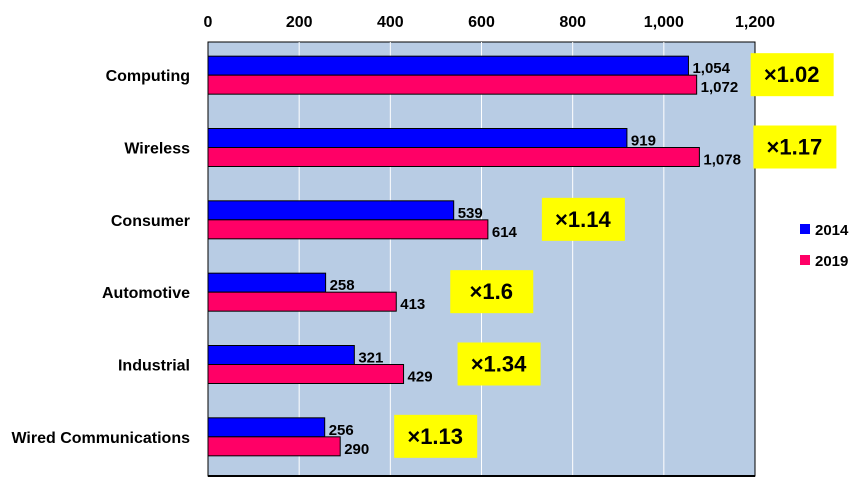  Describe the element at coordinates (755, 22) in the screenshot. I see `x-tick-label: 1,200` at that location.